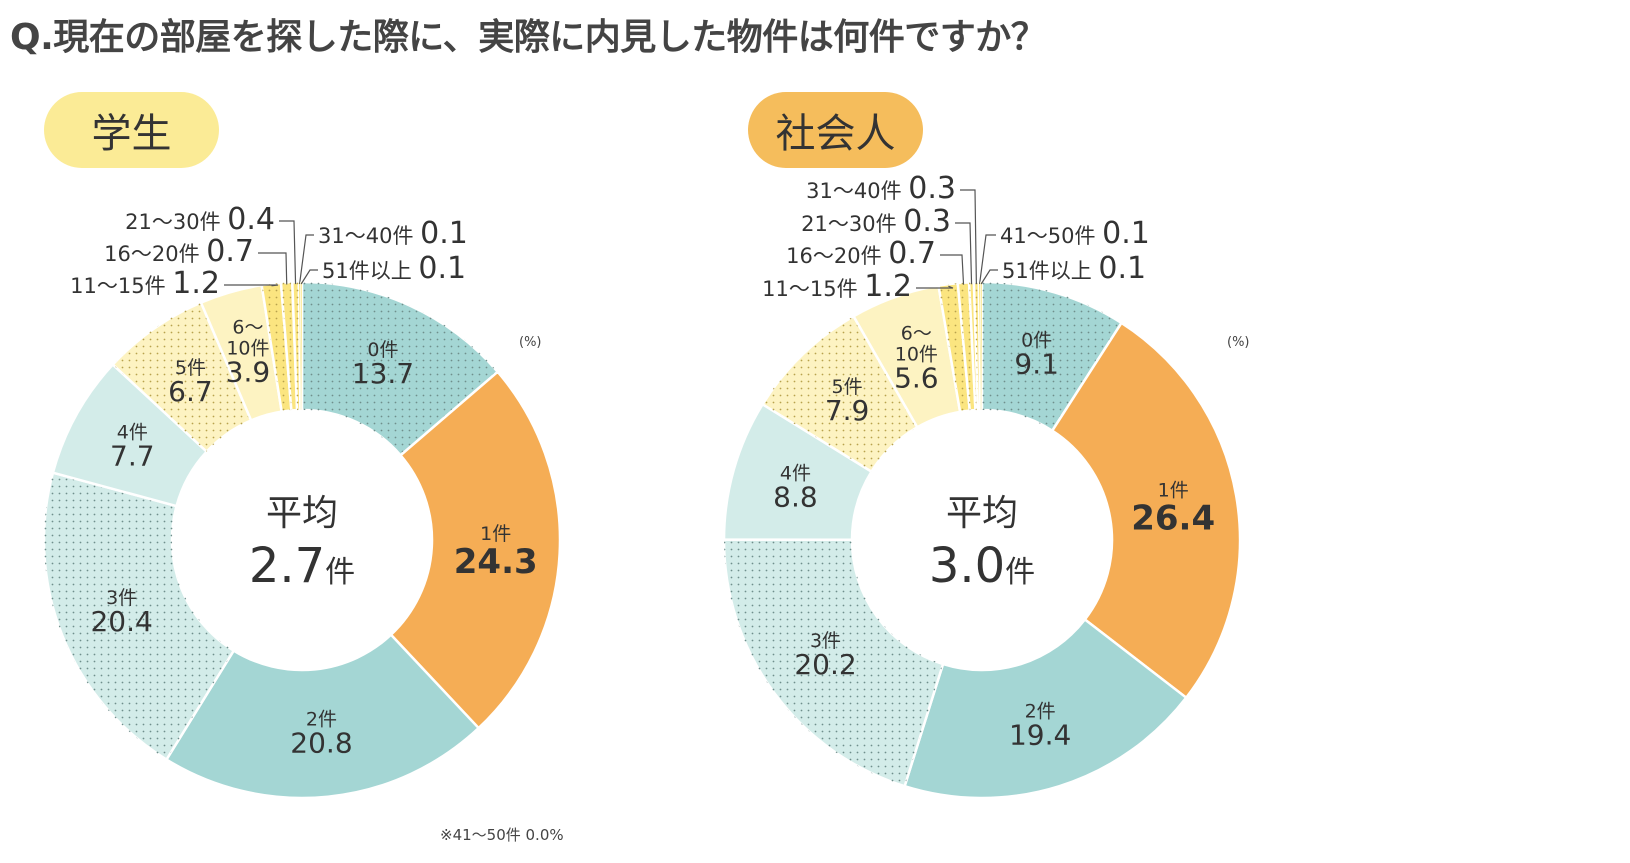 The height and width of the screenshot is (863, 1630). I want to click on segment-12-category: 51件以上, so click(1050, 271).